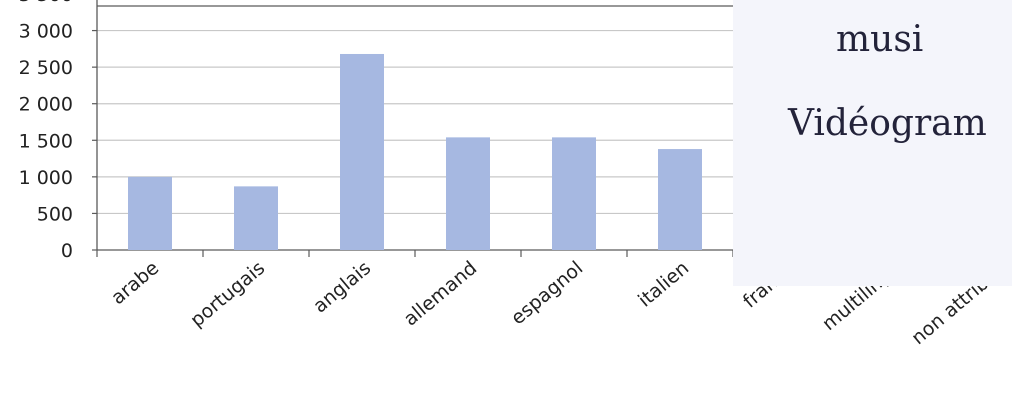  Describe the element at coordinates (362, 151) in the screenshot. I see `bar-anglais` at that location.